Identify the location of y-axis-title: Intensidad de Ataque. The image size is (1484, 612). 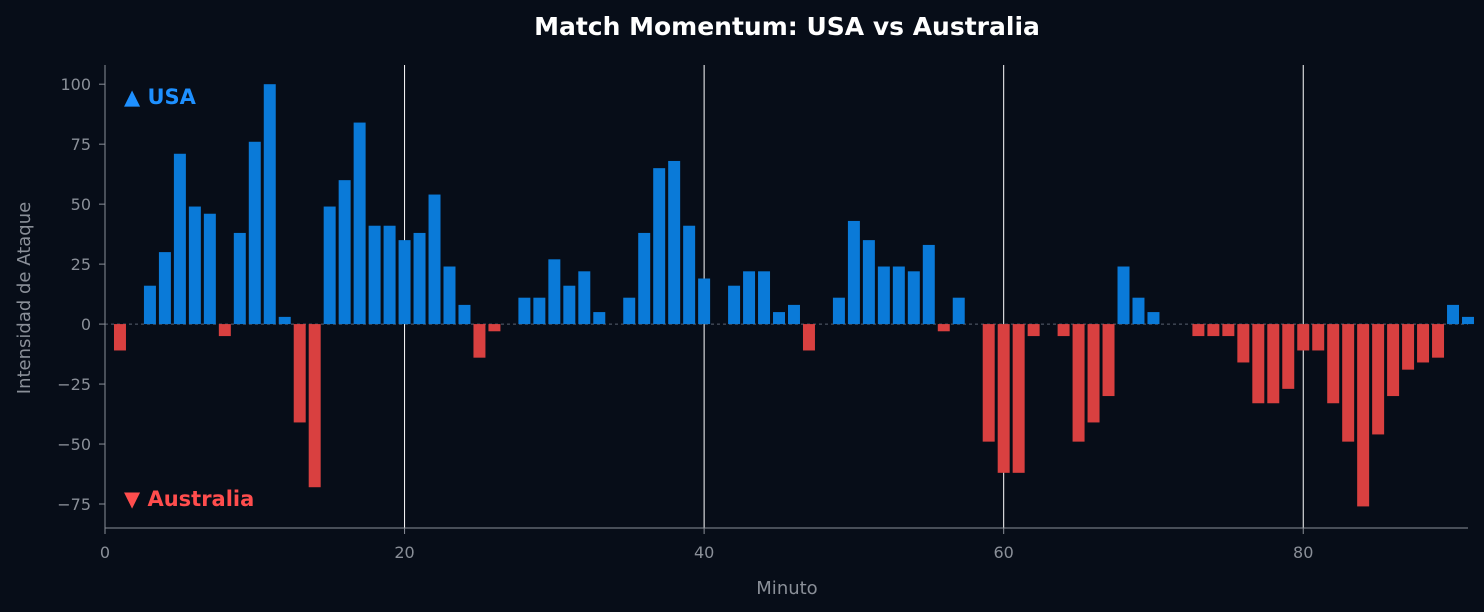
(24, 298).